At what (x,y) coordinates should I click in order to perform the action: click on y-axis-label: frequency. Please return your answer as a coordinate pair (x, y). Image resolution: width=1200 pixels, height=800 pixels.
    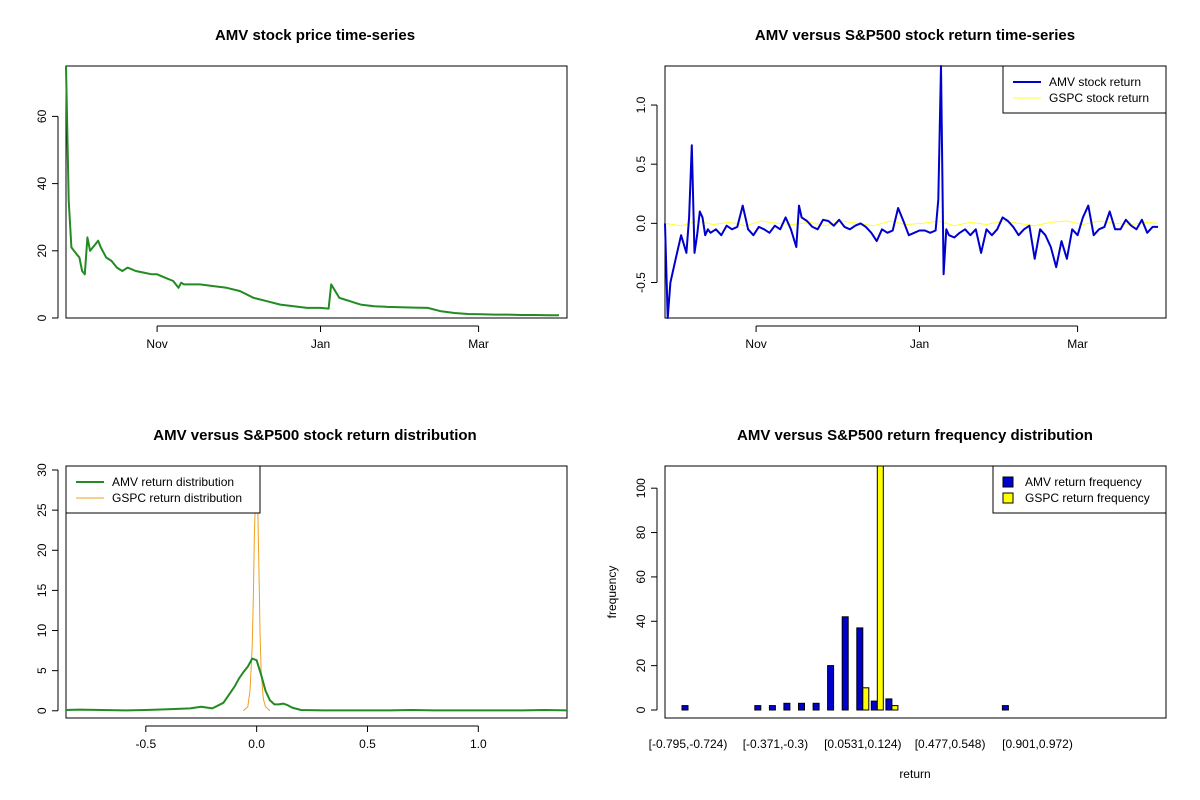
    Looking at the image, I should click on (612, 592).